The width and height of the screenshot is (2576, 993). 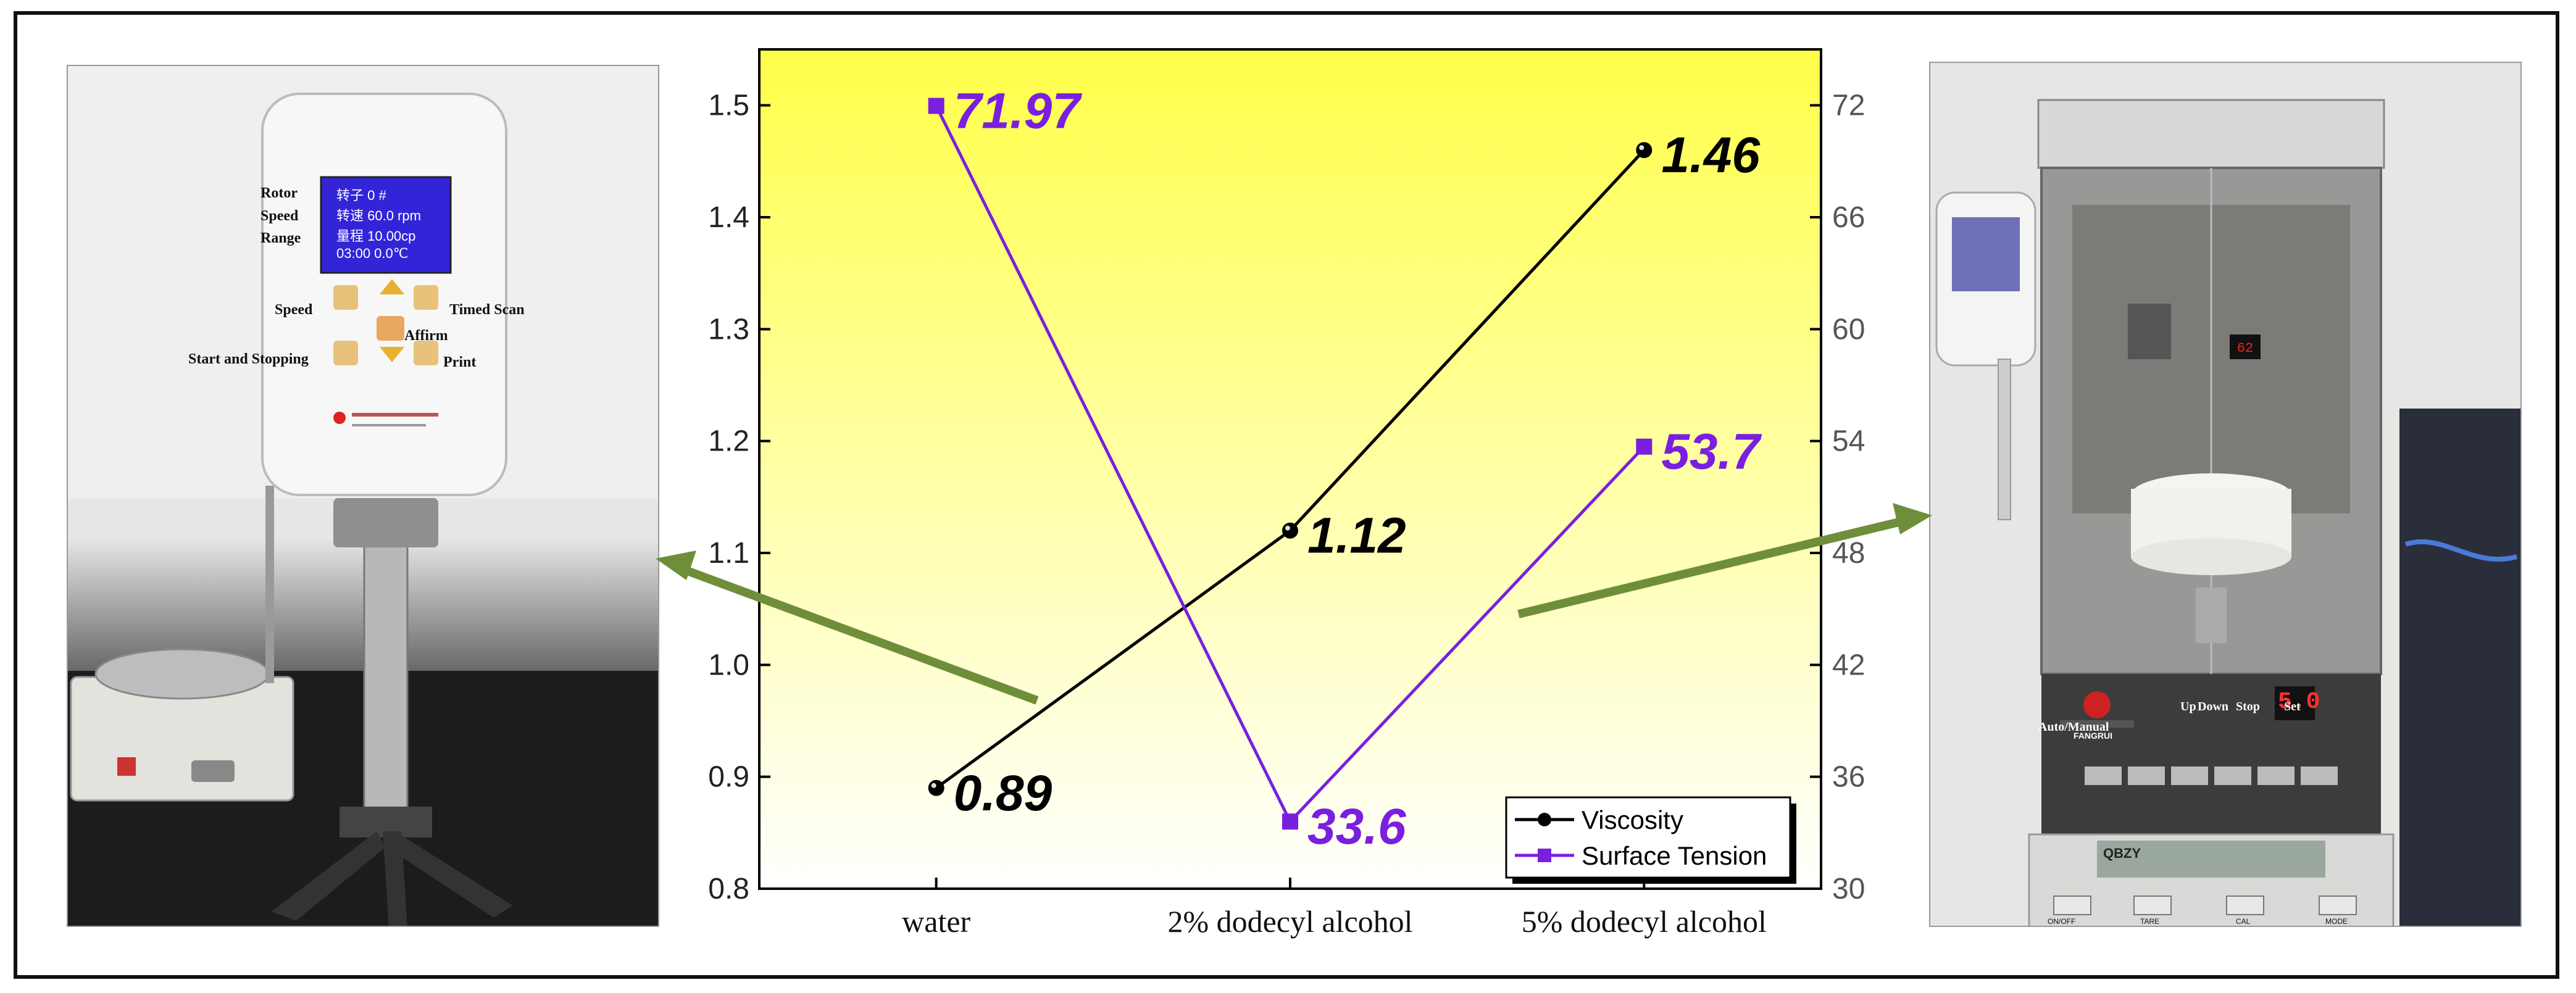 I want to click on screen-line-3: 量程 10.00cp, so click(x=376, y=236).